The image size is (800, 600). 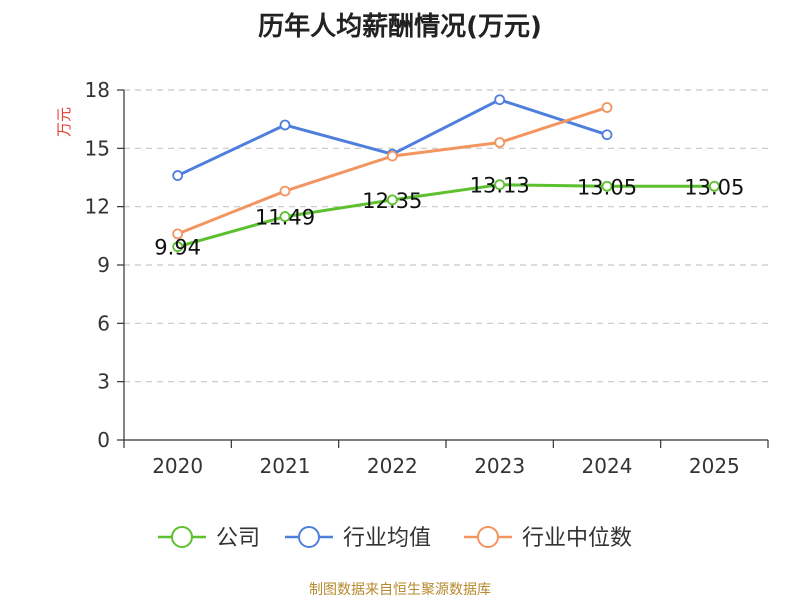 I want to click on legend-label: 行业均值, so click(x=387, y=538).